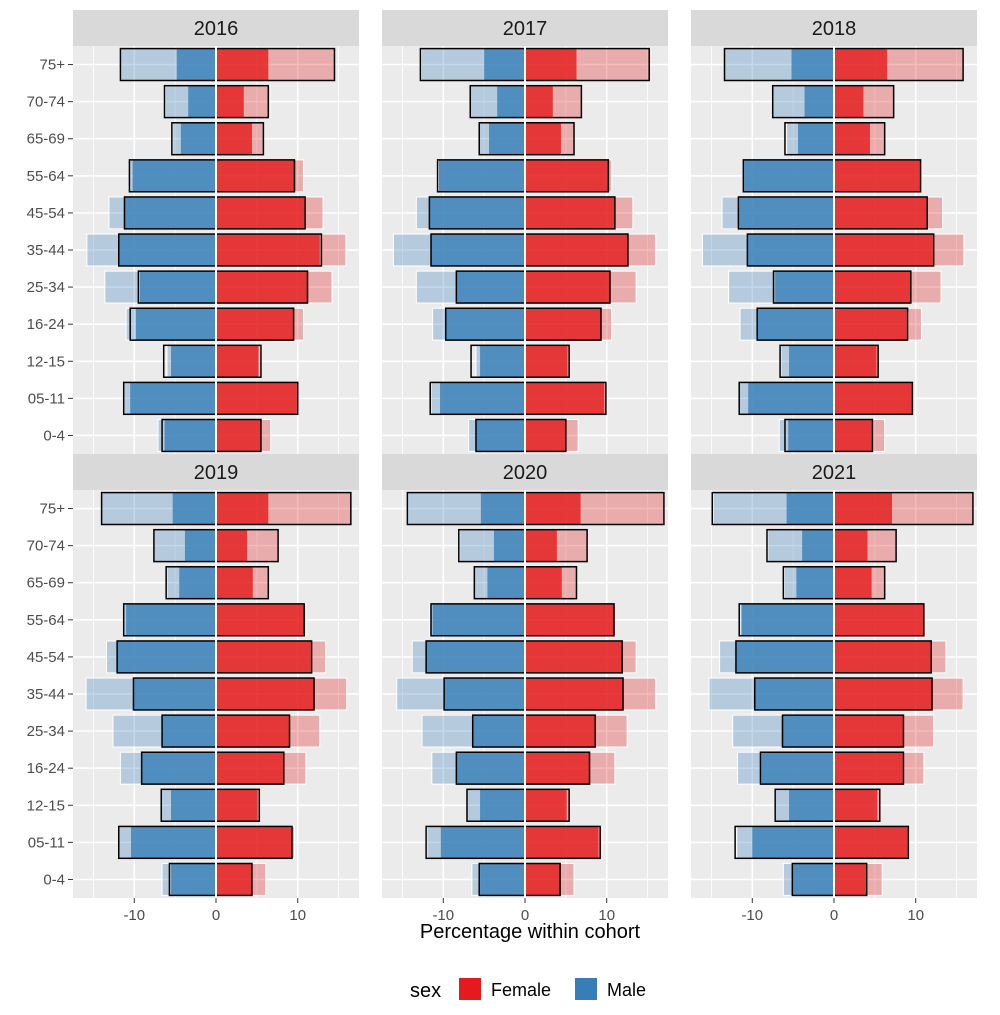 The height and width of the screenshot is (1015, 1000). Describe the element at coordinates (626, 990) in the screenshot. I see `legend-label-male: Male` at that location.